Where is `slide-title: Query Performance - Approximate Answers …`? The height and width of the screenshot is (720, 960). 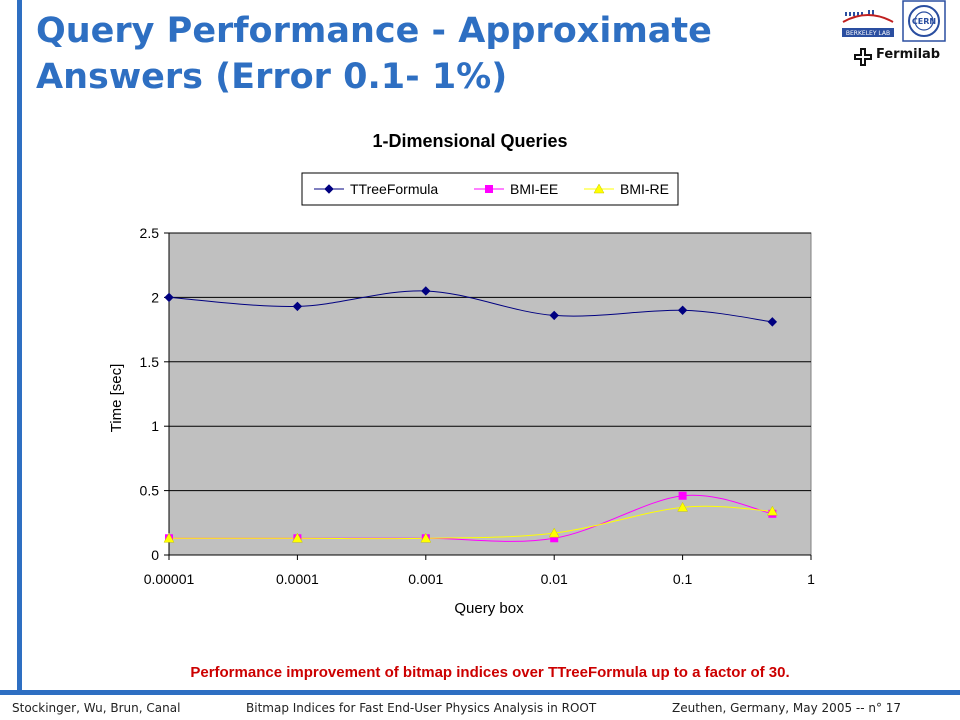 slide-title: Query Performance - Approximate Answers … is located at coordinates (374, 54).